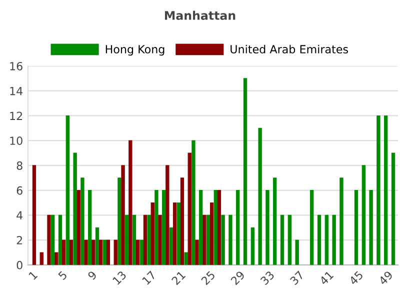 This screenshot has height=300, width=400. What do you see at coordinates (19, 165) in the screenshot?
I see `y-tick-label: 8` at bounding box center [19, 165].